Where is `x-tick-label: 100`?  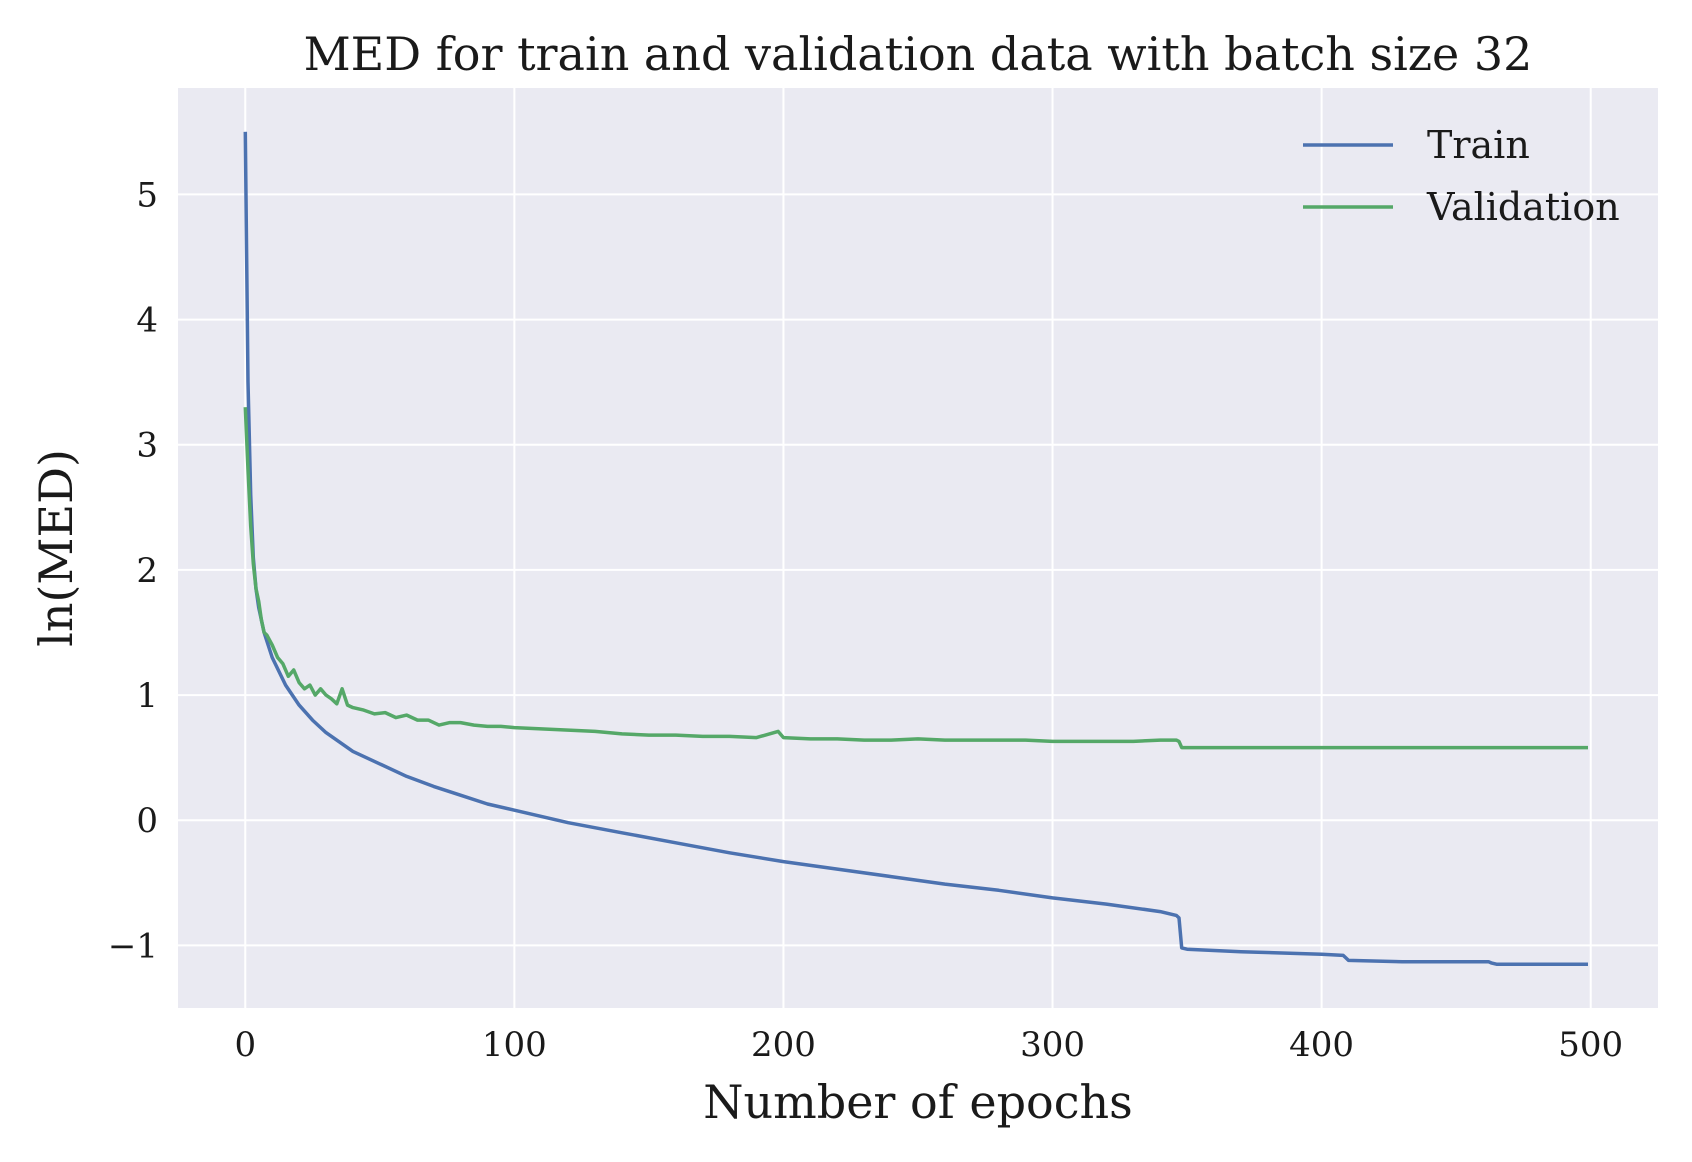
x-tick-label: 100 is located at coordinates (514, 1045).